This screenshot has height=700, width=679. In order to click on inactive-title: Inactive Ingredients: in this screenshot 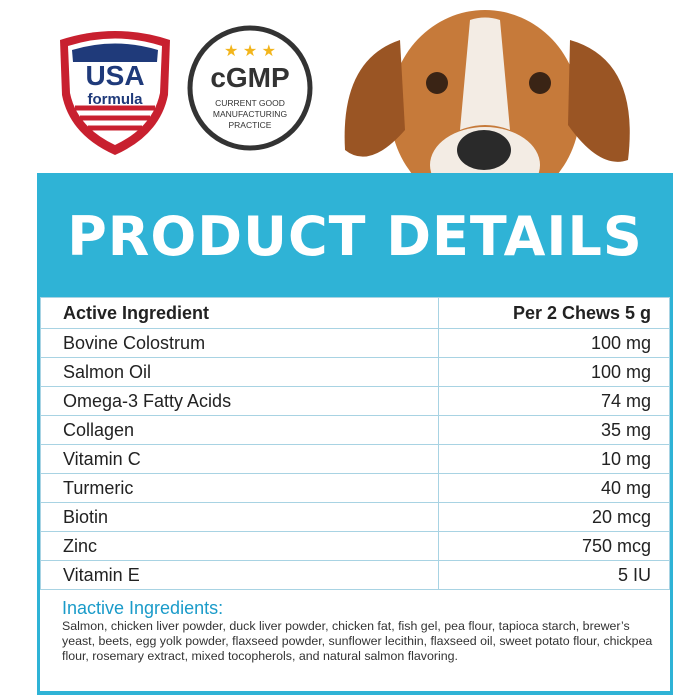, I will do `click(143, 608)`.